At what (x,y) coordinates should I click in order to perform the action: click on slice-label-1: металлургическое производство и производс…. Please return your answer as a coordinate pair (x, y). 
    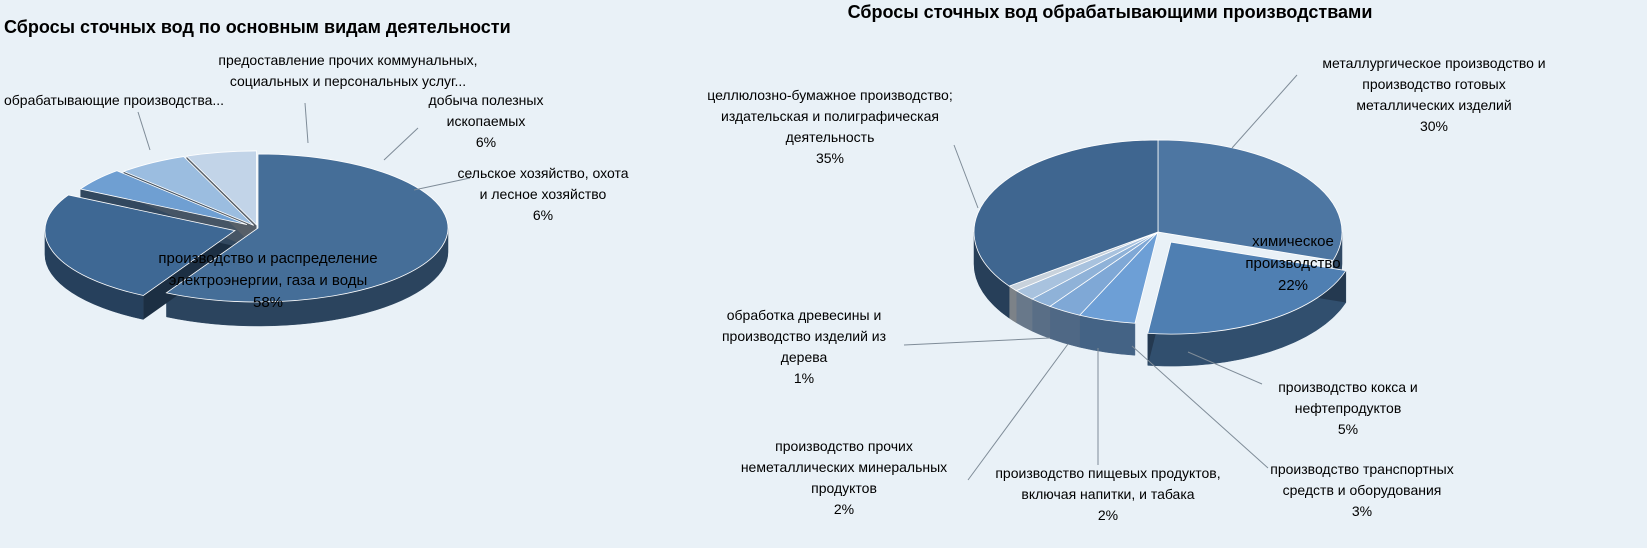
    Looking at the image, I should click on (1433, 84).